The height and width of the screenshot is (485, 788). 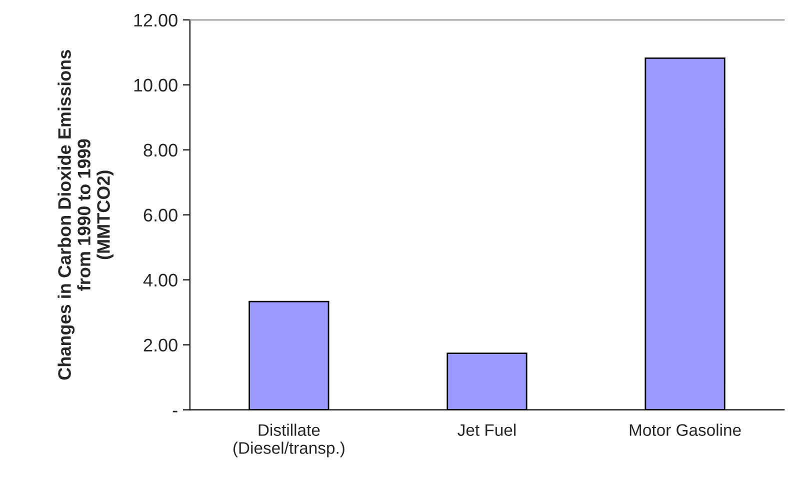 What do you see at coordinates (156, 20) in the screenshot?
I see `y-tick-label: 12.00` at bounding box center [156, 20].